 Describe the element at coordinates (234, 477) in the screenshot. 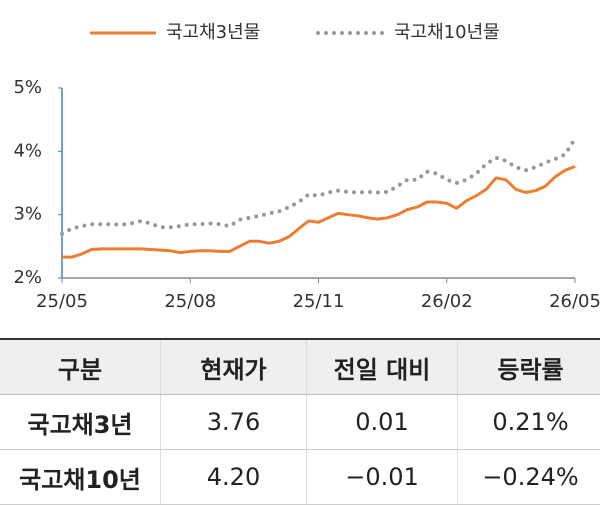

I see `cell: 4.20` at that location.